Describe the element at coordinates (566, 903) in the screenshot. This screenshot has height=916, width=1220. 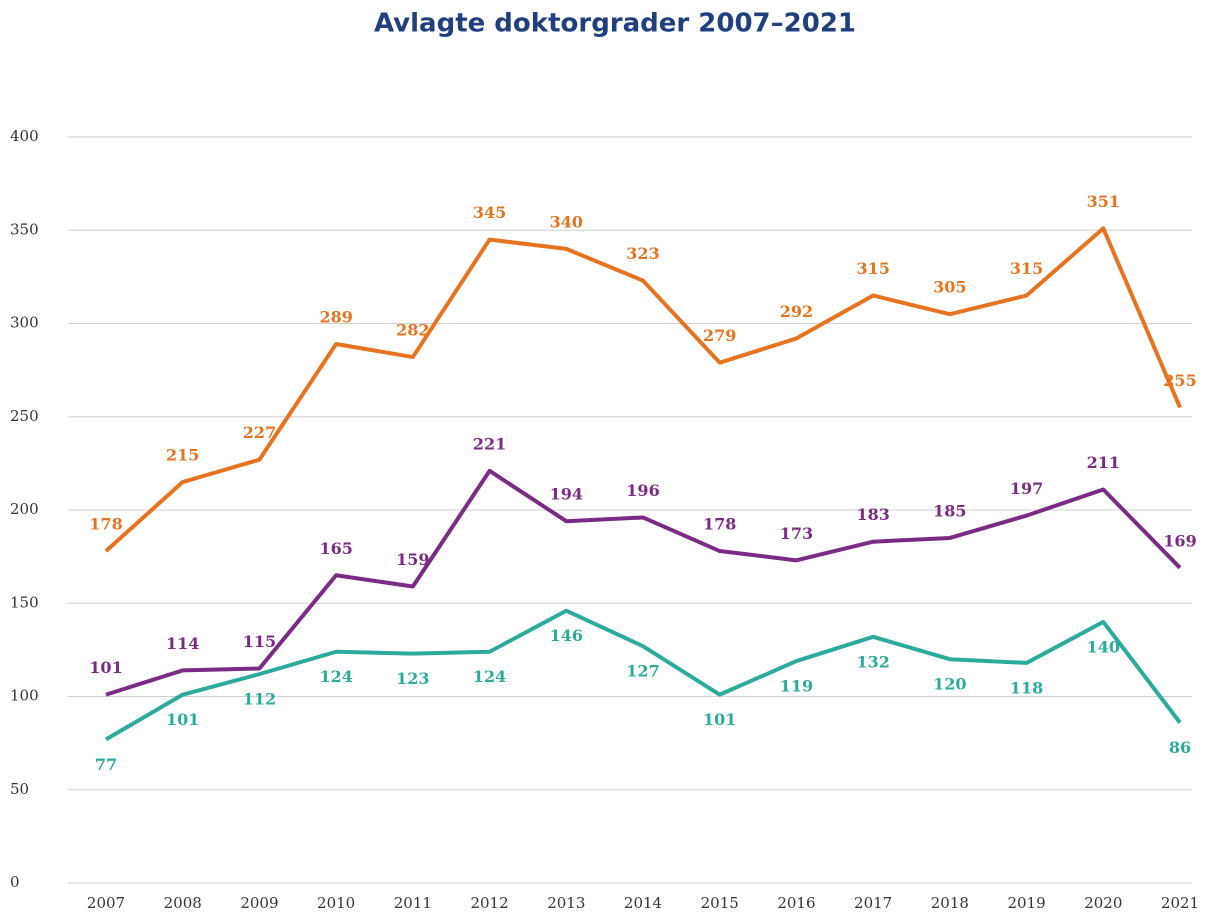
I see `x-tick-label: 2013` at that location.